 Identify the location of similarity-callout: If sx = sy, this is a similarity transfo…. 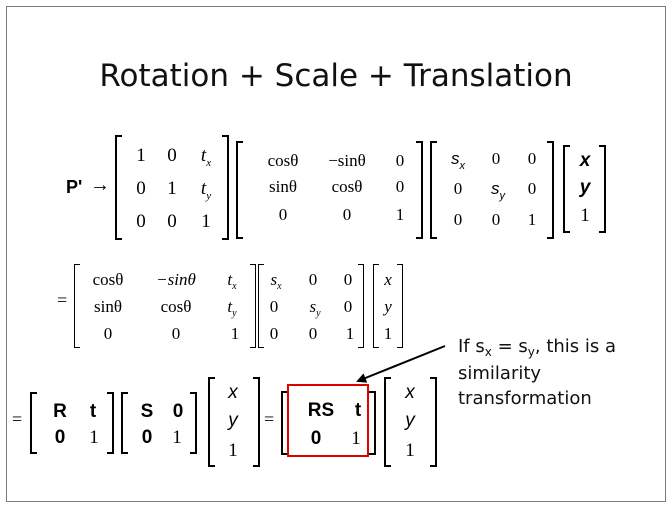
(537, 372).